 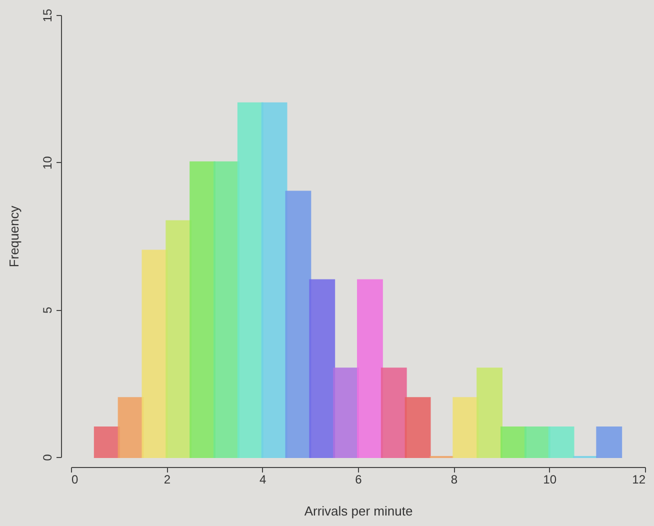 I want to click on x-tick-label: 12, so click(x=639, y=479).